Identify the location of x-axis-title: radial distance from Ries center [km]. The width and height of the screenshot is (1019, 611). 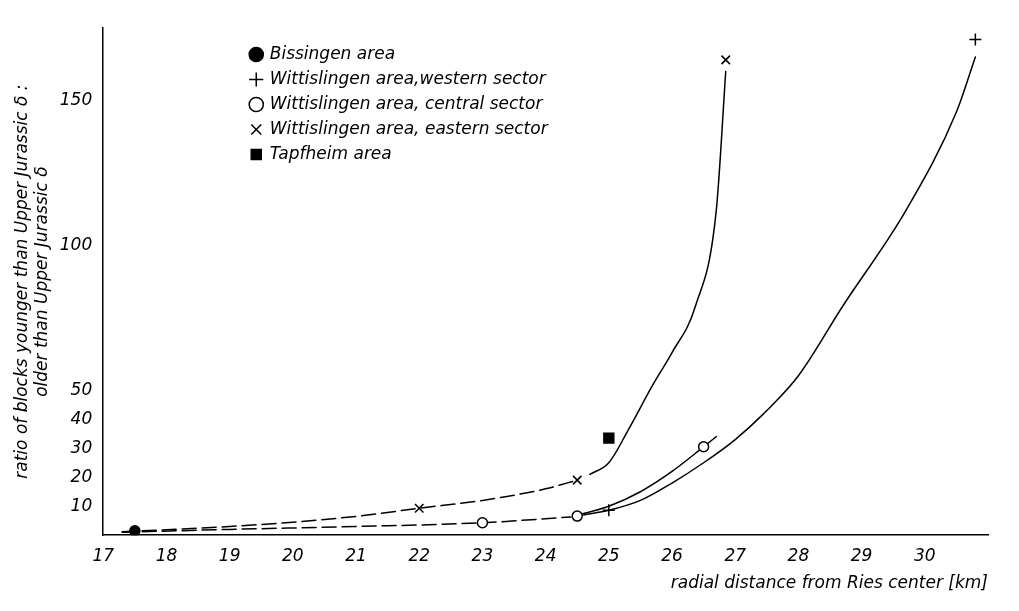
(829, 582).